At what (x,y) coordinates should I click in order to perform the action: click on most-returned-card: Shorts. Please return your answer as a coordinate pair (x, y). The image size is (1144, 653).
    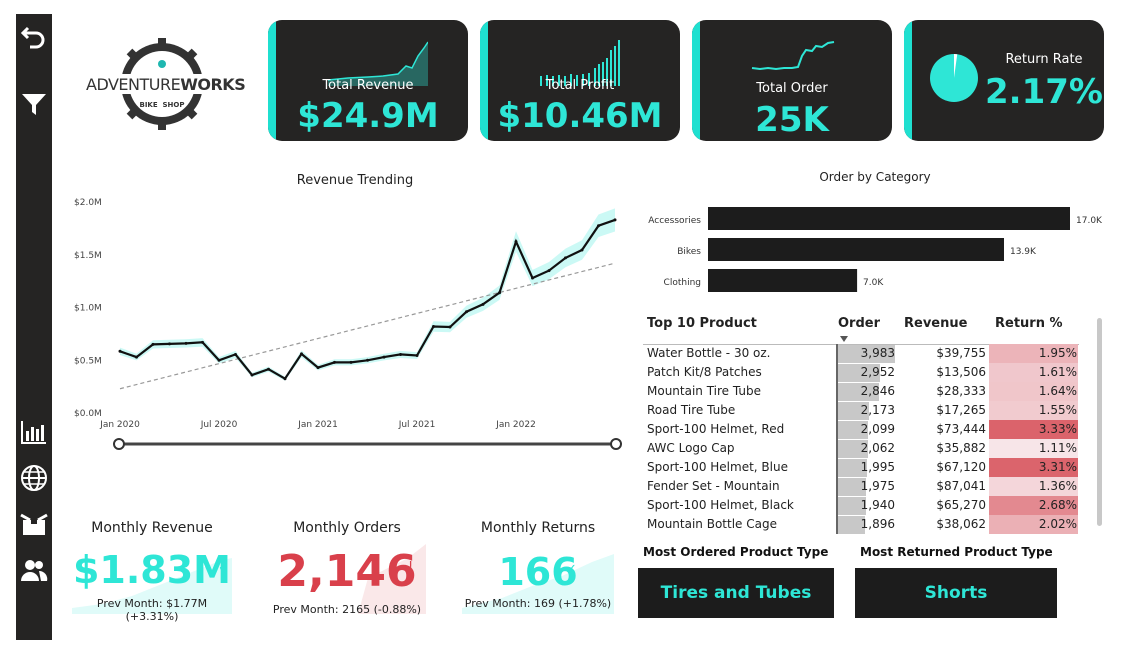
    Looking at the image, I should click on (956, 593).